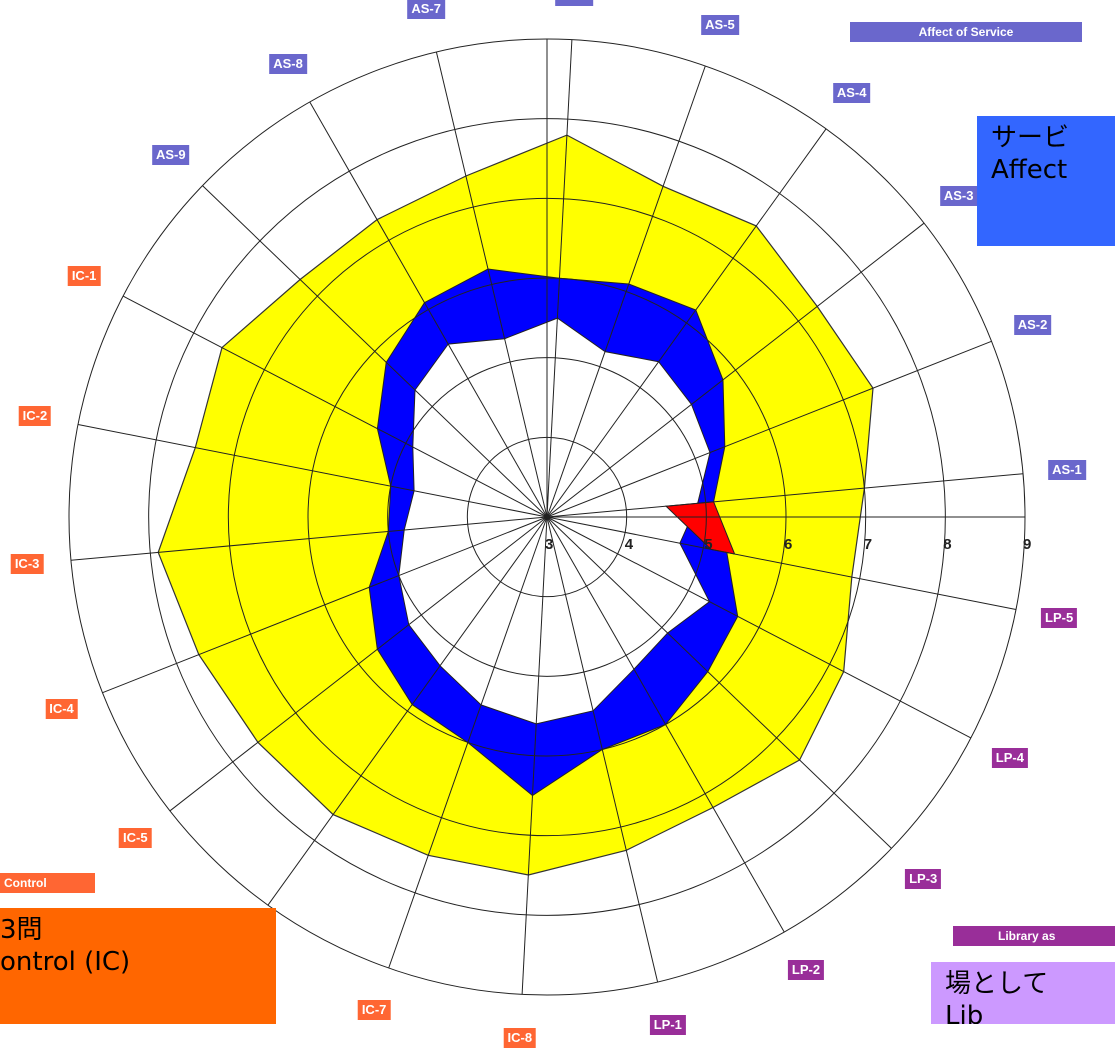 The width and height of the screenshot is (1115, 1048). What do you see at coordinates (61, 708) in the screenshot?
I see `axis-label-ic-4: IC-4` at bounding box center [61, 708].